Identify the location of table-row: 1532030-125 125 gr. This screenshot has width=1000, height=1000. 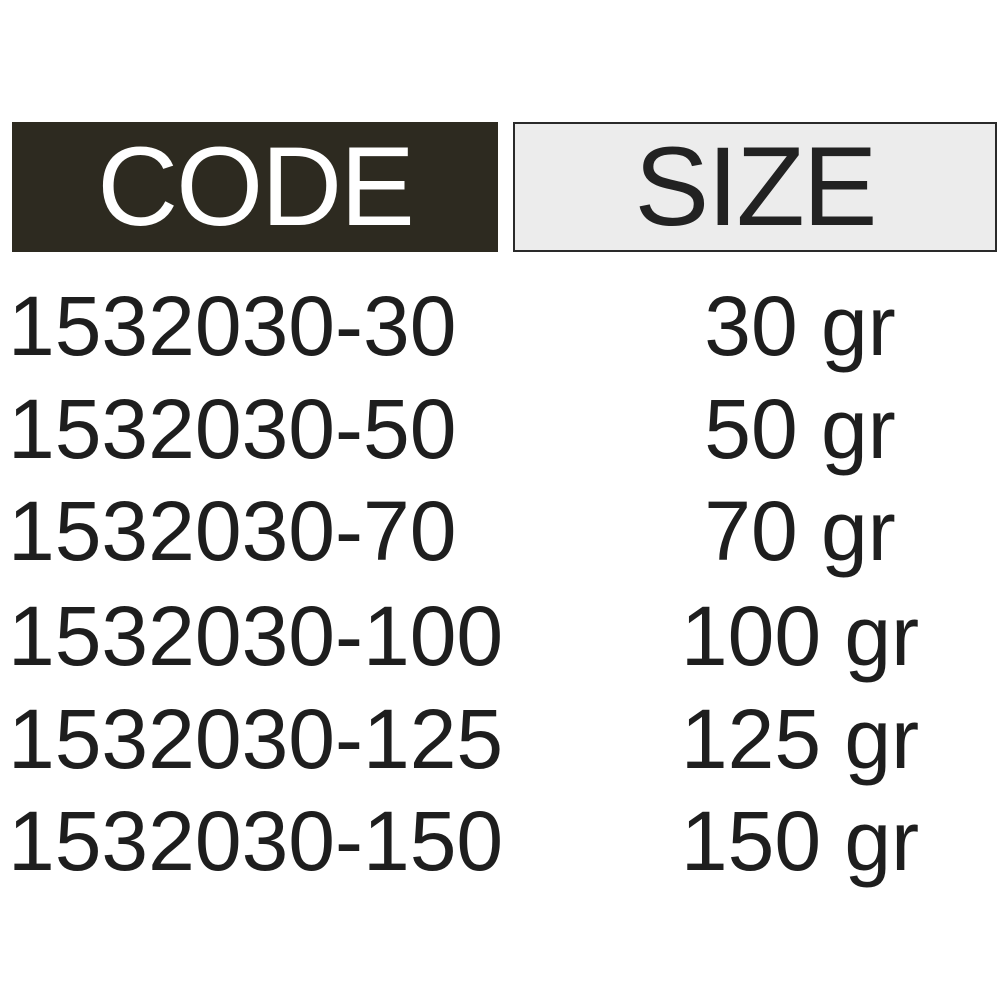
(500, 739).